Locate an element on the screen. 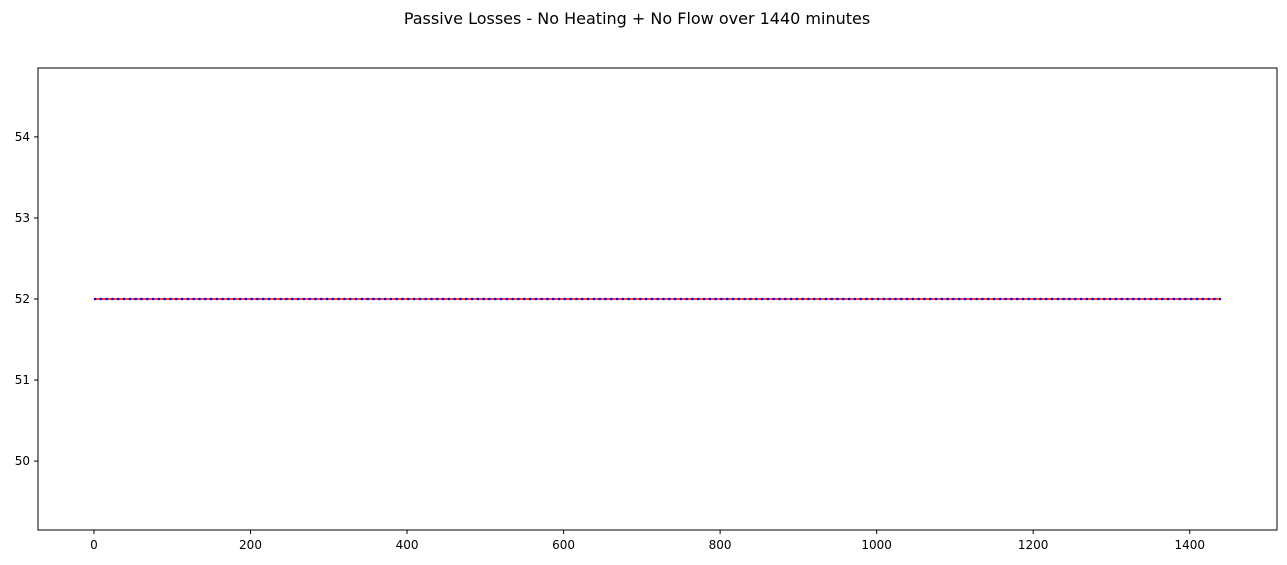 This screenshot has height=565, width=1287. y-tick-label: 50 is located at coordinates (22, 461).